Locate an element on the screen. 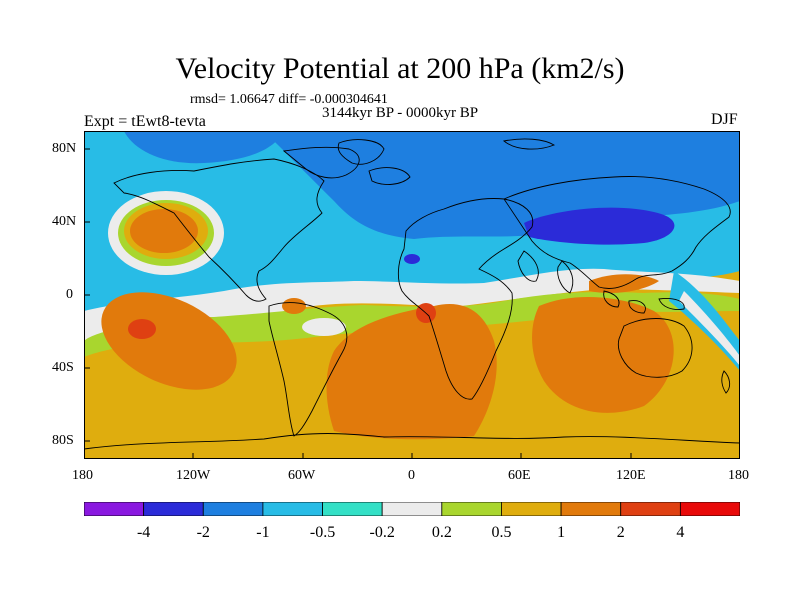  lat-label-80s: 80S is located at coordinates (63, 440).